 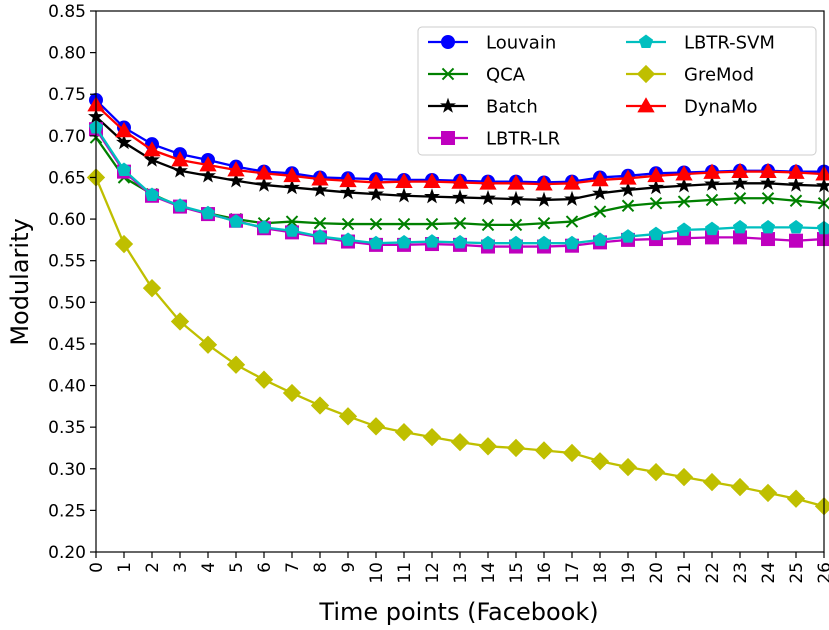 What do you see at coordinates (729, 43) in the screenshot?
I see `legend-label-lbtr-svm: LBTR-SVM` at bounding box center [729, 43].